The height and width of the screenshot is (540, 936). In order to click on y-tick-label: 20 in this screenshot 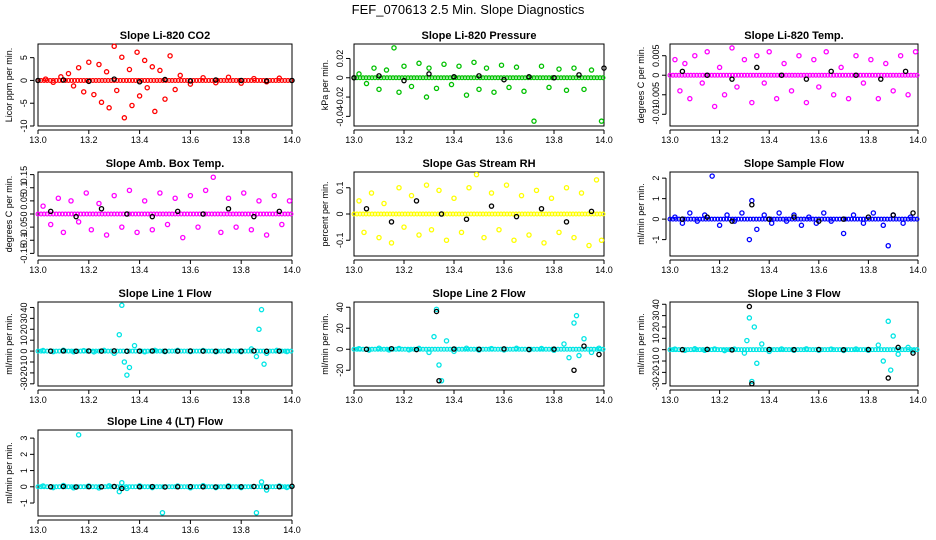, I will do `click(656, 327)`.